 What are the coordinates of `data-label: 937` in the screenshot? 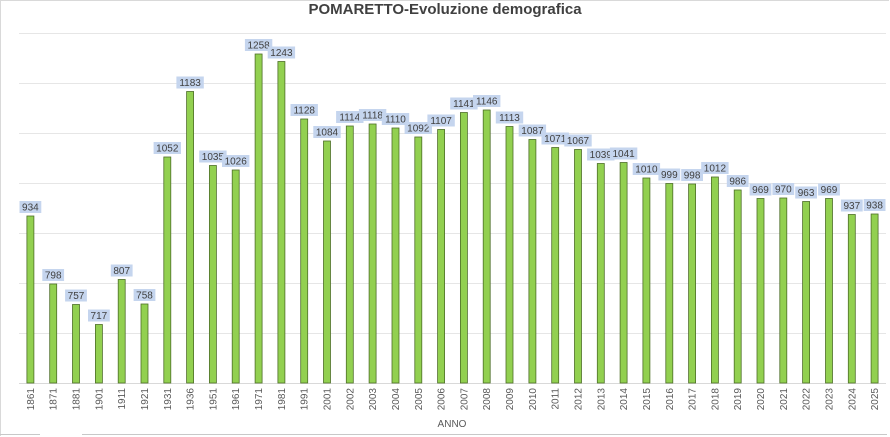 It's located at (851, 206).